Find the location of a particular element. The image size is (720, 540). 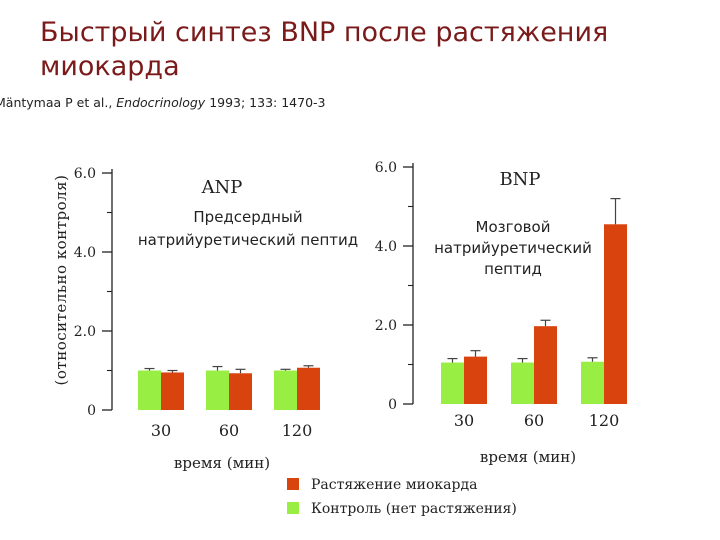

bnp-y-tick-label: 2.0 is located at coordinates (386, 326).